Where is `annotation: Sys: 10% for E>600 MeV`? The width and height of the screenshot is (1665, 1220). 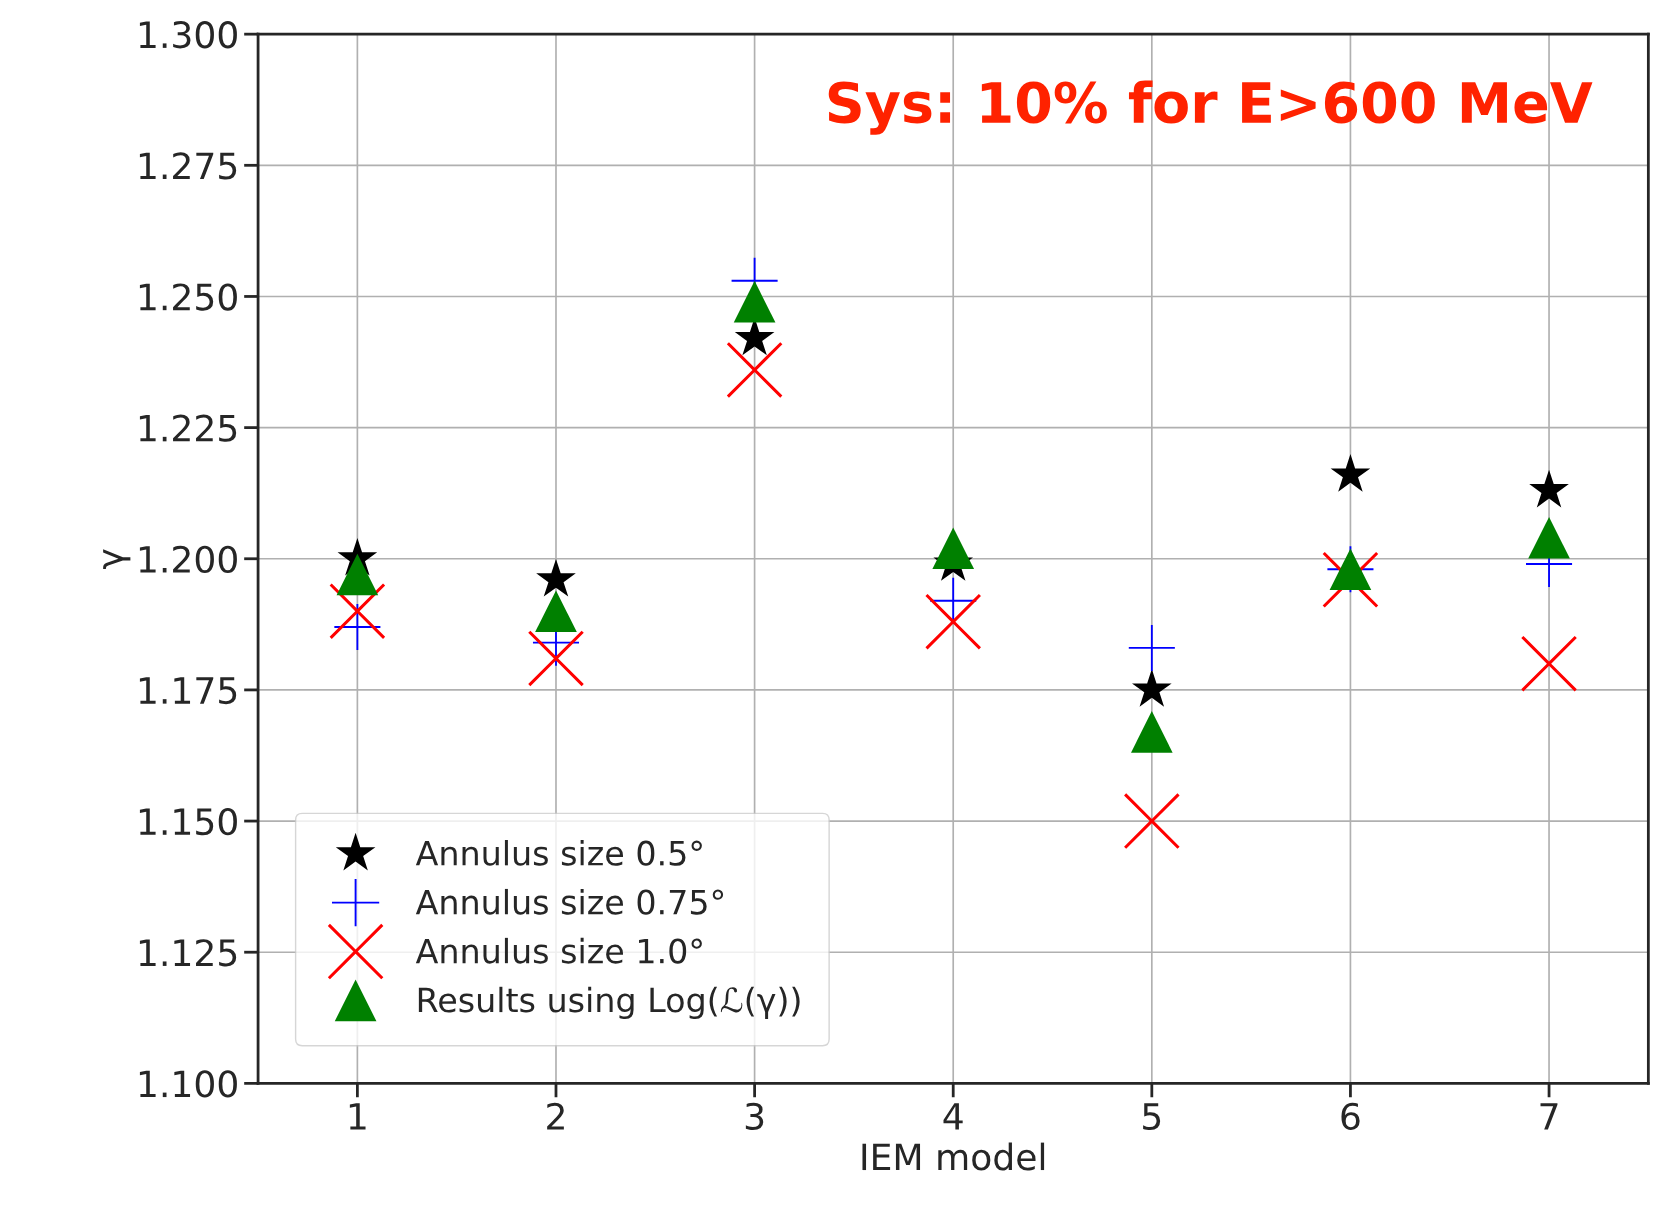
annotation: Sys: 10% for E>600 MeV is located at coordinates (1210, 107).